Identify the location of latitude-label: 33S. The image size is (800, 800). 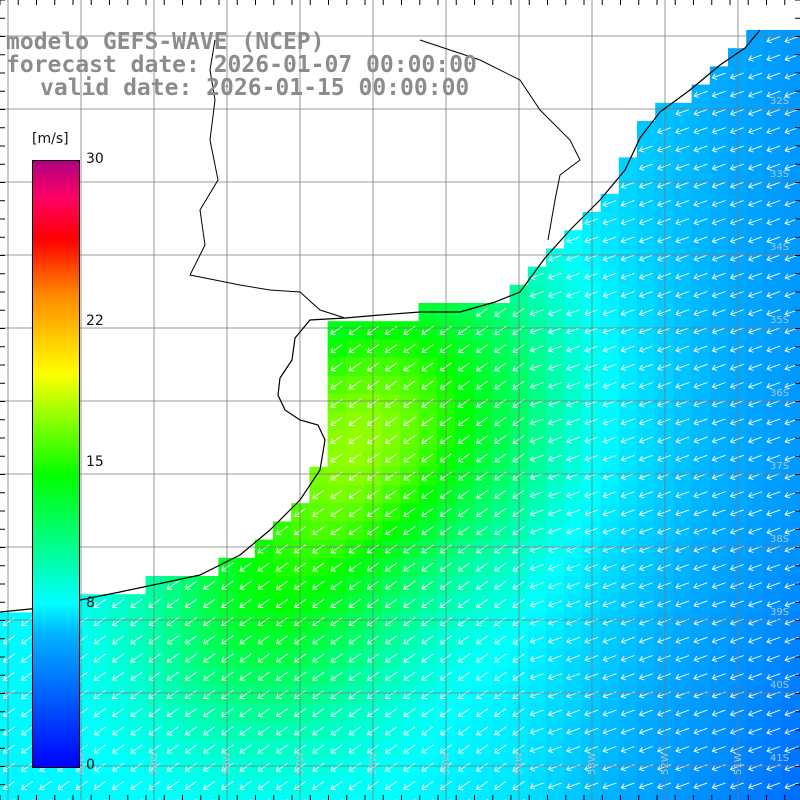
(779, 174).